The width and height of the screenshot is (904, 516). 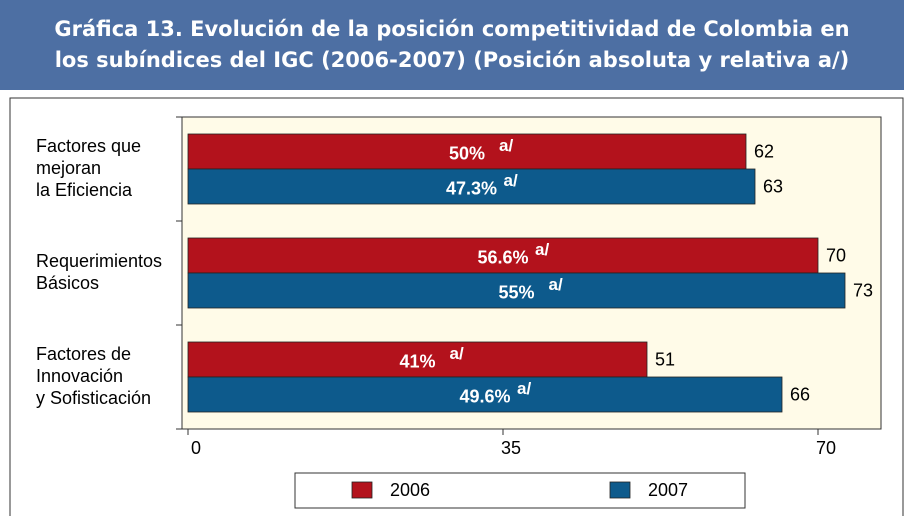 I want to click on category-line: Requerimientos, so click(x=99, y=261).